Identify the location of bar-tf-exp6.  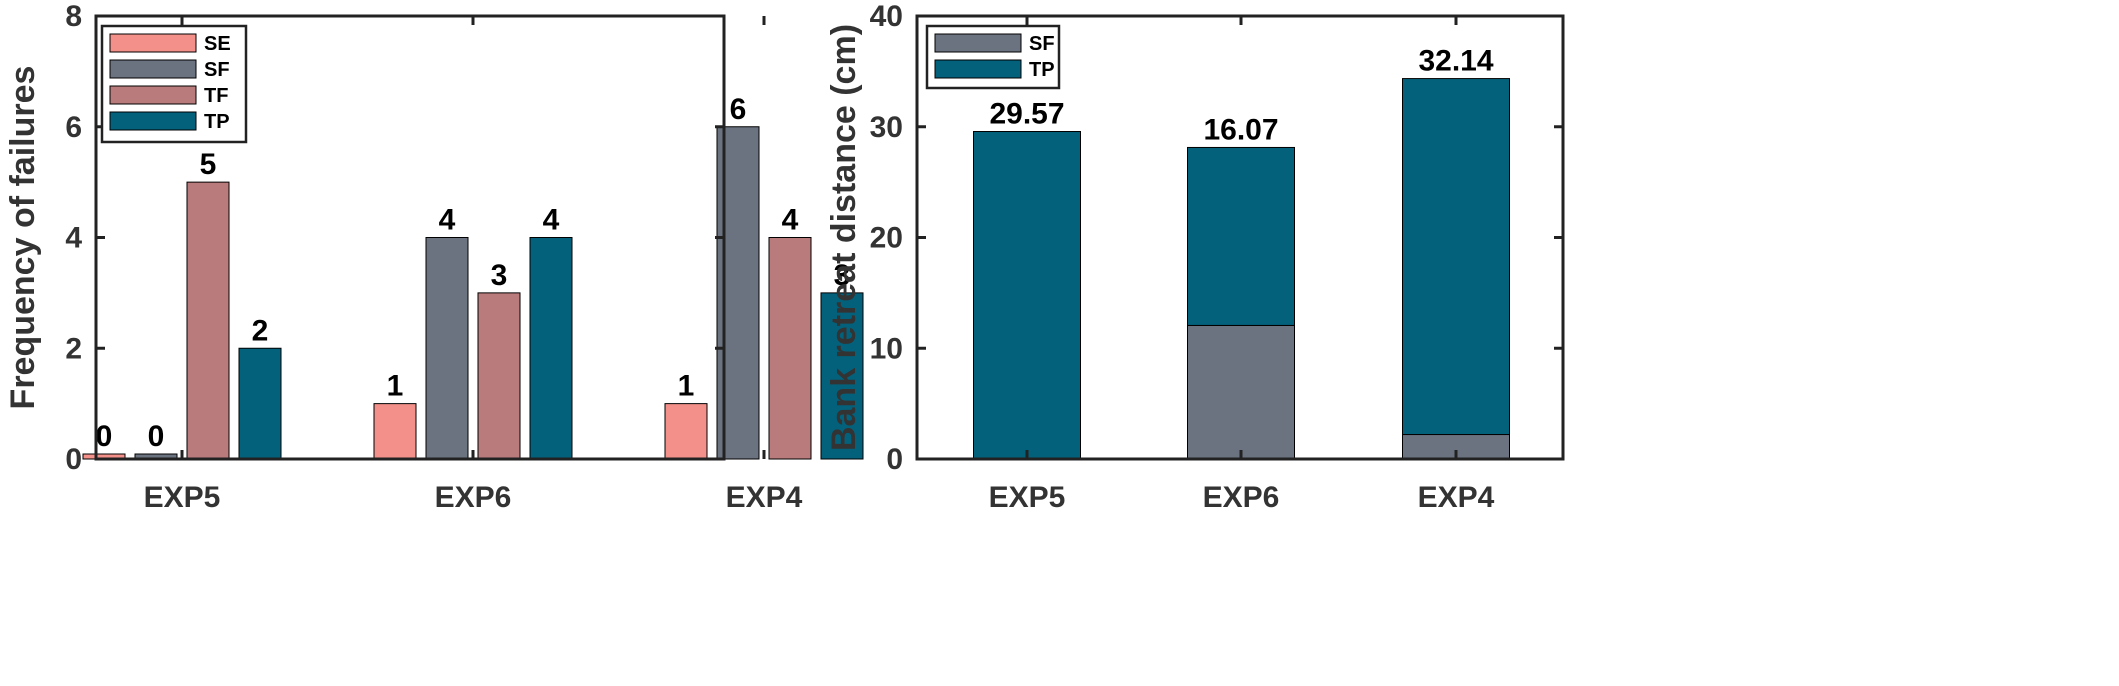
(499, 376).